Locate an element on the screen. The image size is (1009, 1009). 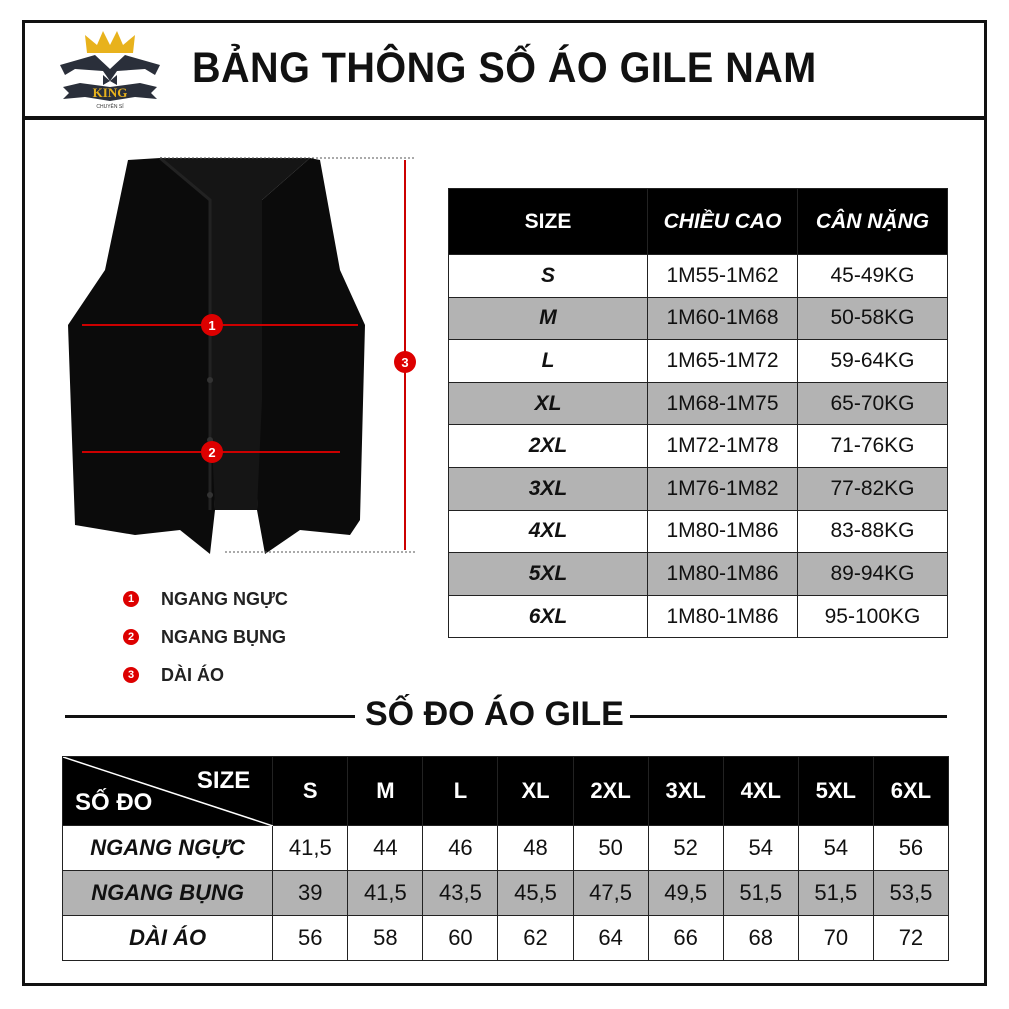
col-header-size: XL is located at coordinates (535, 791).